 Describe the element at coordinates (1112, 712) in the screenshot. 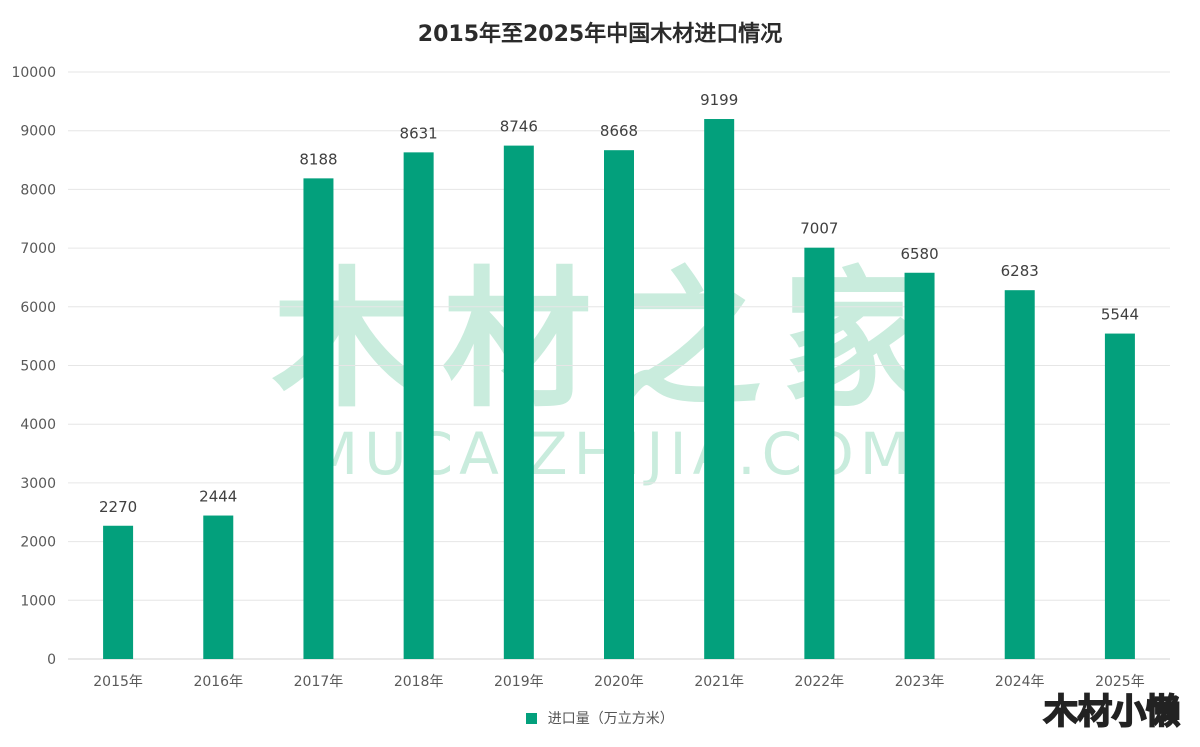

I see `corner-watermark: 木材小懒` at that location.